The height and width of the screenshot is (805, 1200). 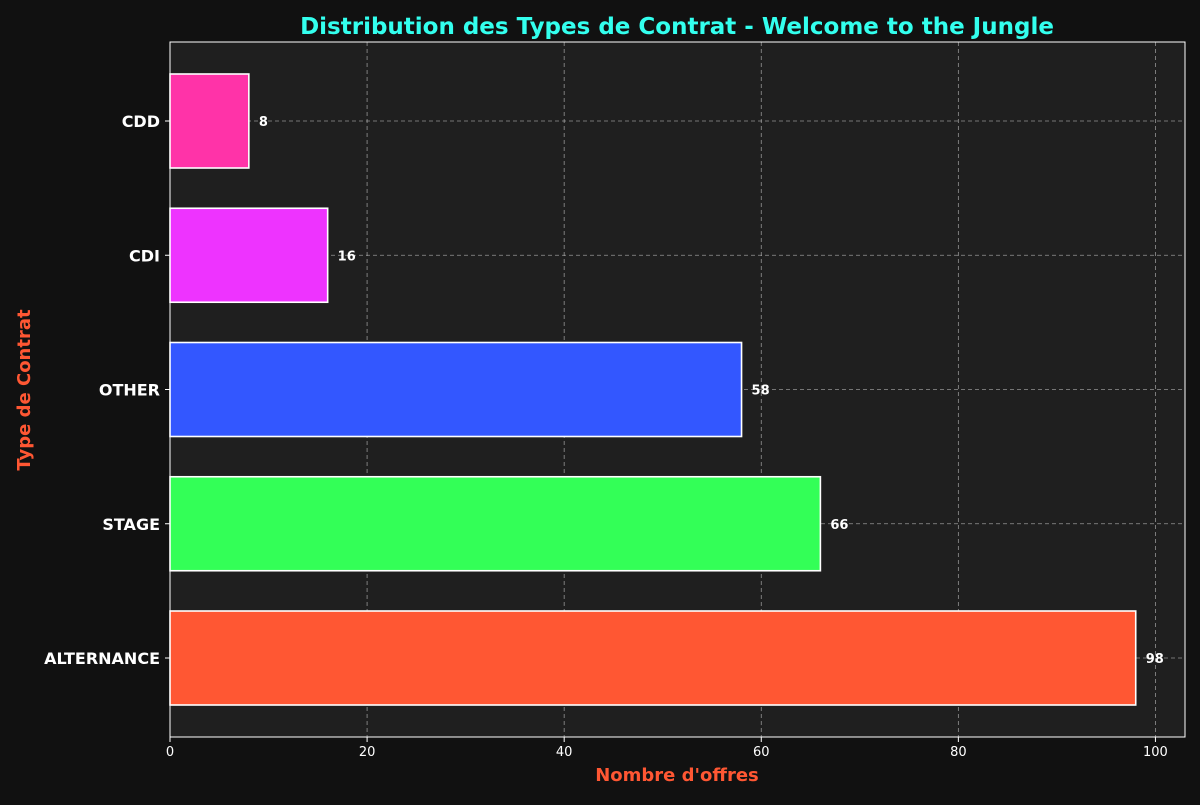 I want to click on bar-cdd, so click(x=209, y=121).